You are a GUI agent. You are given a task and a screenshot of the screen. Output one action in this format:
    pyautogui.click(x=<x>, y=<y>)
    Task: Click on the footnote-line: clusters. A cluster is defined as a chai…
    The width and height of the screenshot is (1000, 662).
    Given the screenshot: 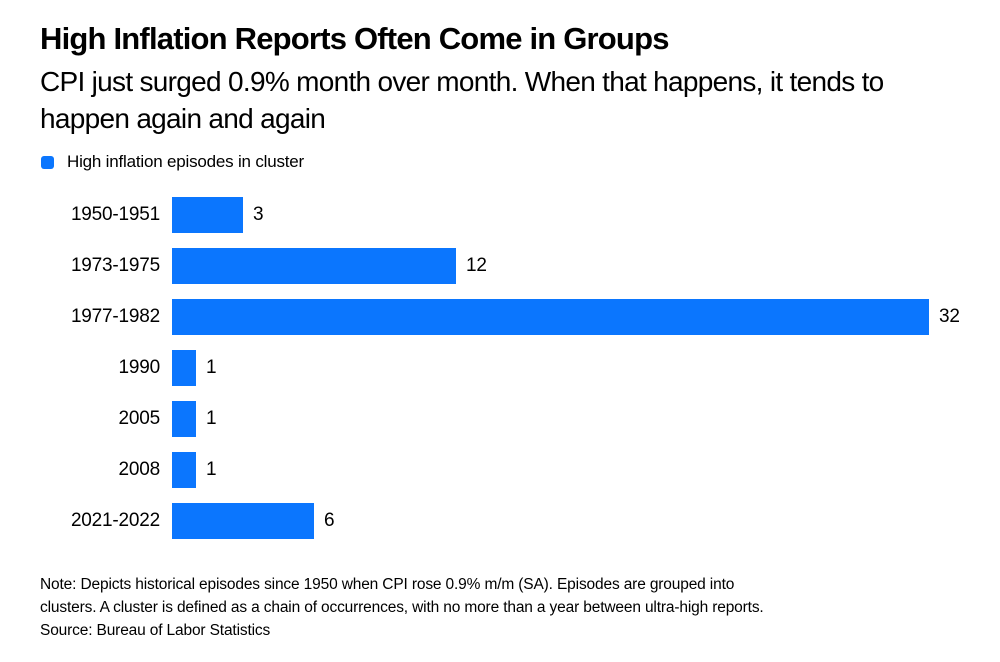 What is the action you would take?
    pyautogui.click(x=402, y=607)
    